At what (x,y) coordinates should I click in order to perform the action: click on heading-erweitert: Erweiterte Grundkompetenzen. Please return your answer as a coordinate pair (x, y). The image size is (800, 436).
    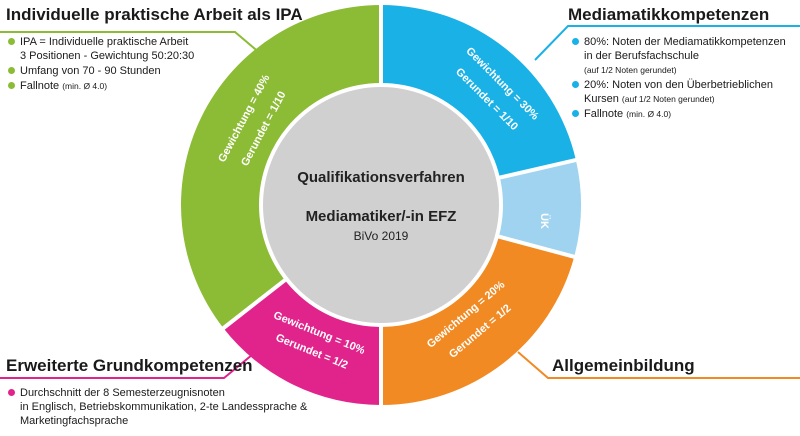
    Looking at the image, I should click on (129, 365).